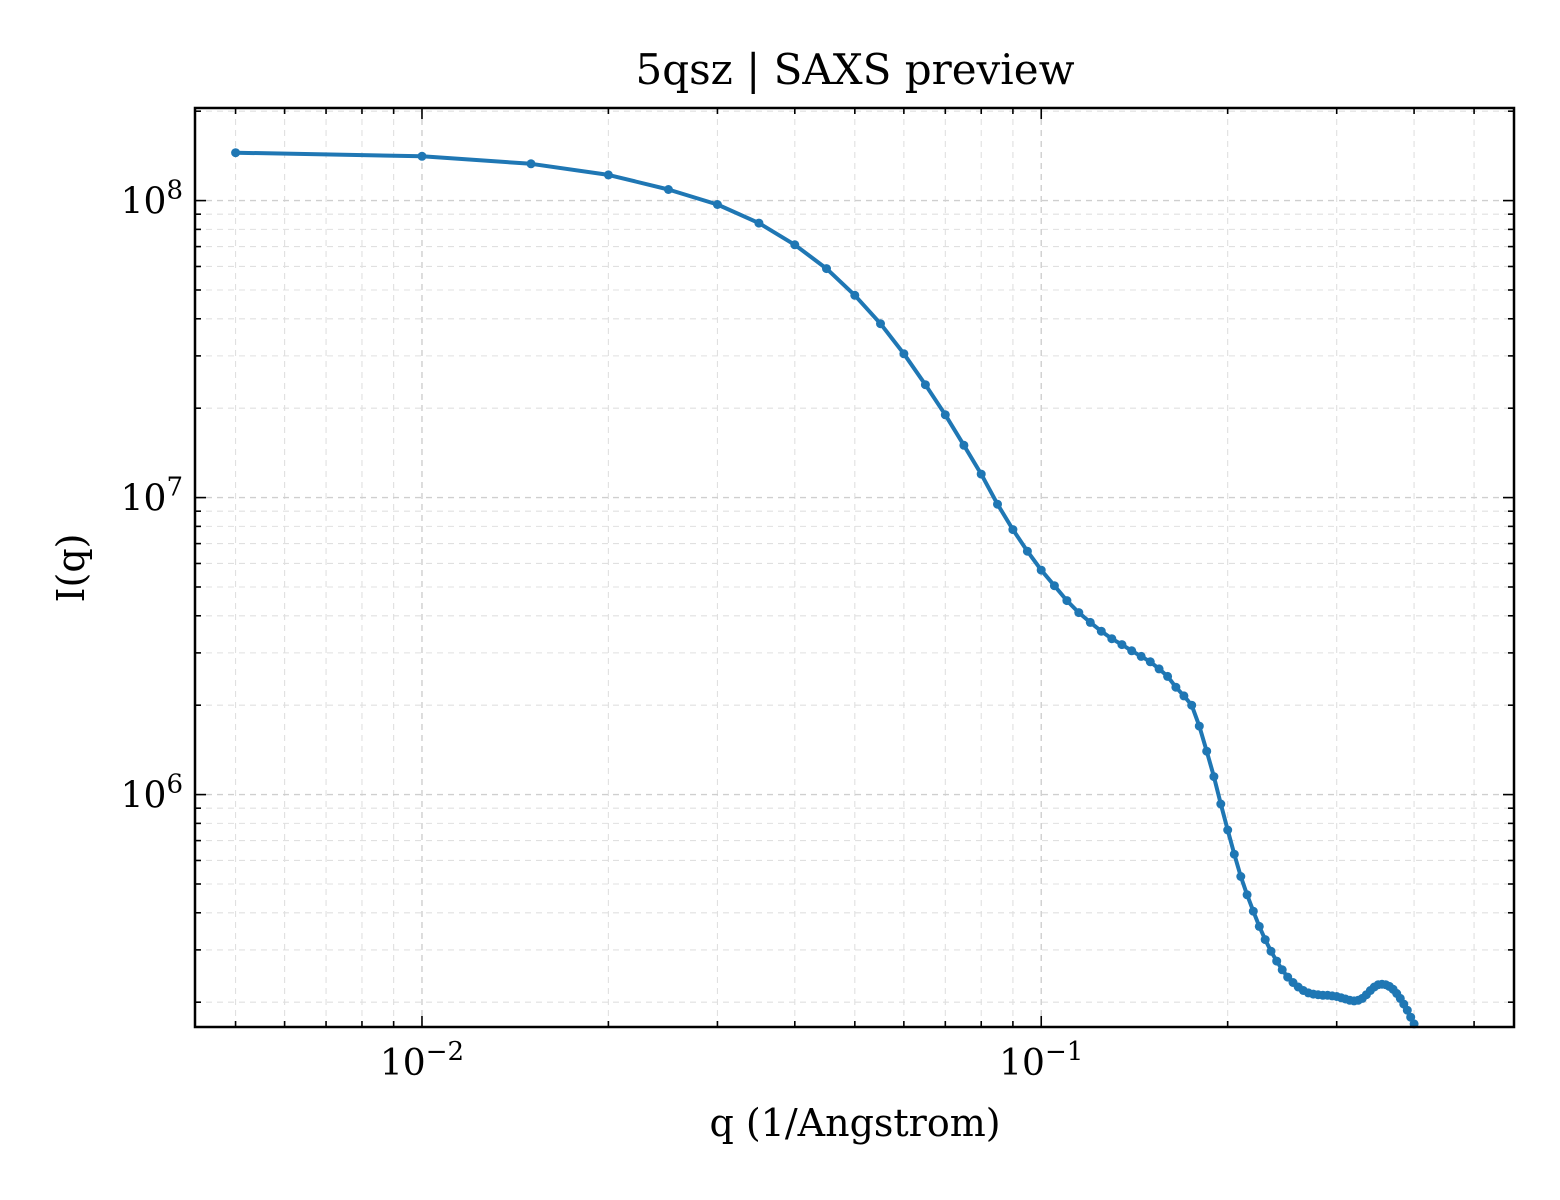 This screenshot has width=1560, height=1200. What do you see at coordinates (152, 793) in the screenshot?
I see `y-tick-label: 10⁶` at bounding box center [152, 793].